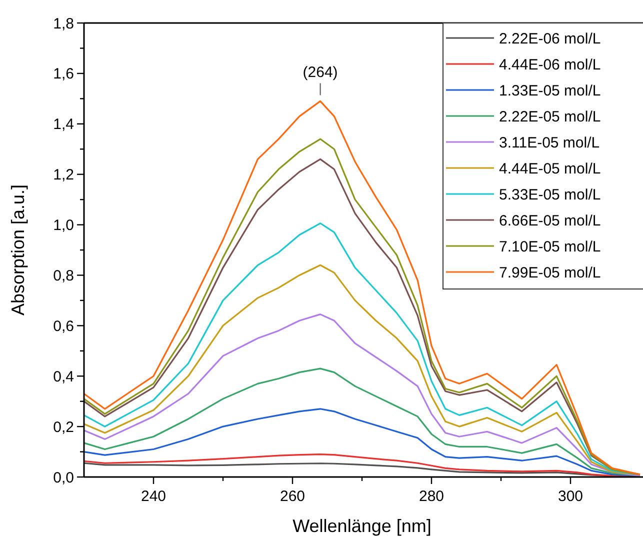  Describe the element at coordinates (63, 275) in the screenshot. I see `y-tick-label: 0,8` at that location.